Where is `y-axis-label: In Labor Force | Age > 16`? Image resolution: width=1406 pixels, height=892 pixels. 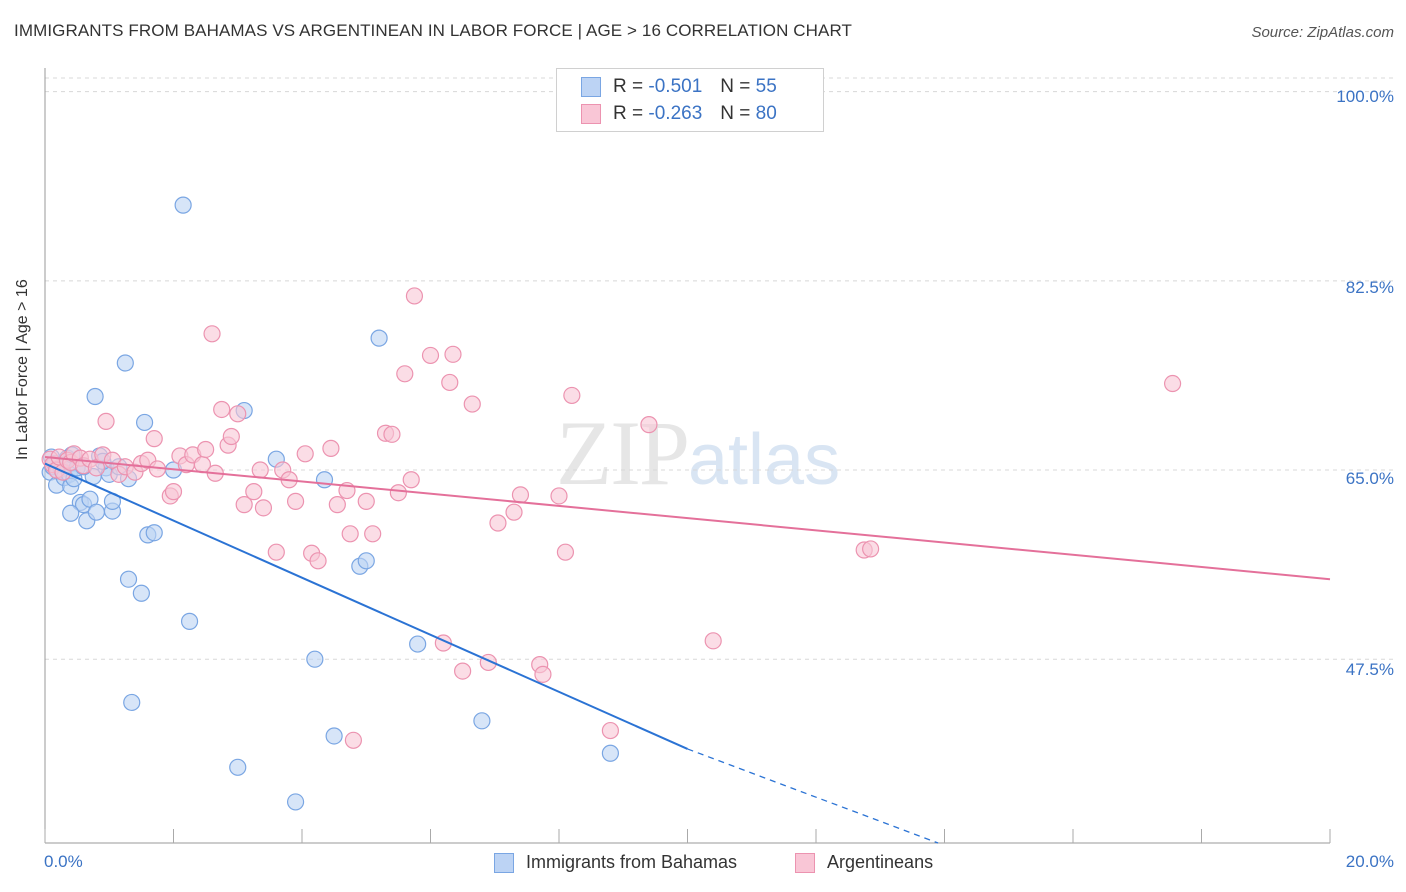 y-axis-label: In Labor Force | Age > 16 is located at coordinates (22, 369).